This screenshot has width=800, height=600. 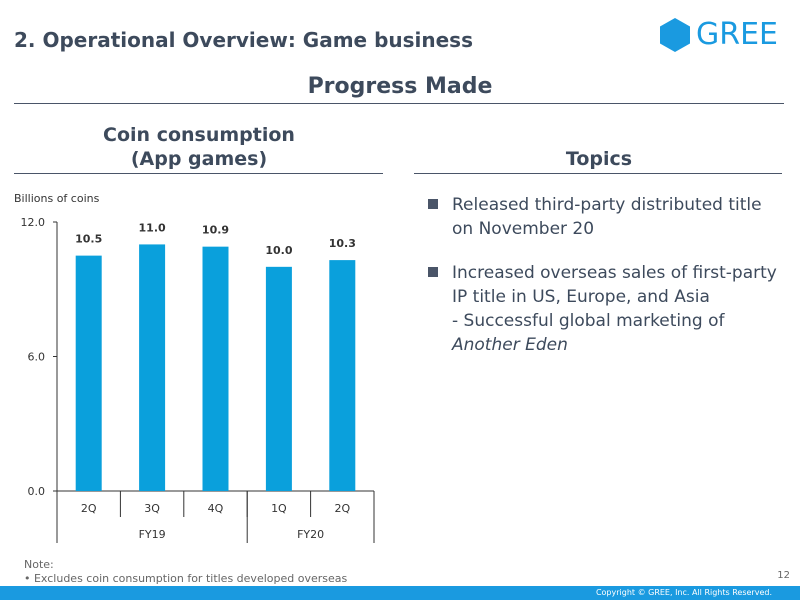 I want to click on gree-logo: GREE, so click(x=719, y=35).